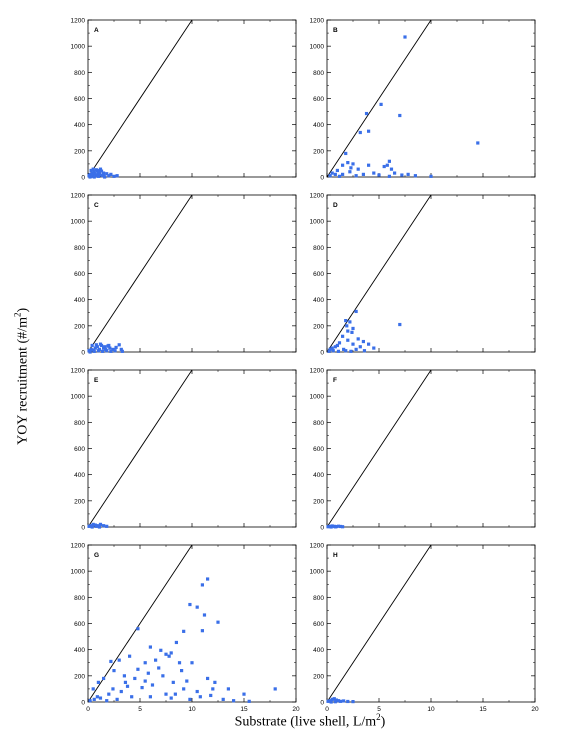 Image resolution: width=576 pixels, height=734 pixels. What do you see at coordinates (184, 450) in the screenshot?
I see `panel-E: 0 200 400 600 800 1000 1200 E` at bounding box center [184, 450].